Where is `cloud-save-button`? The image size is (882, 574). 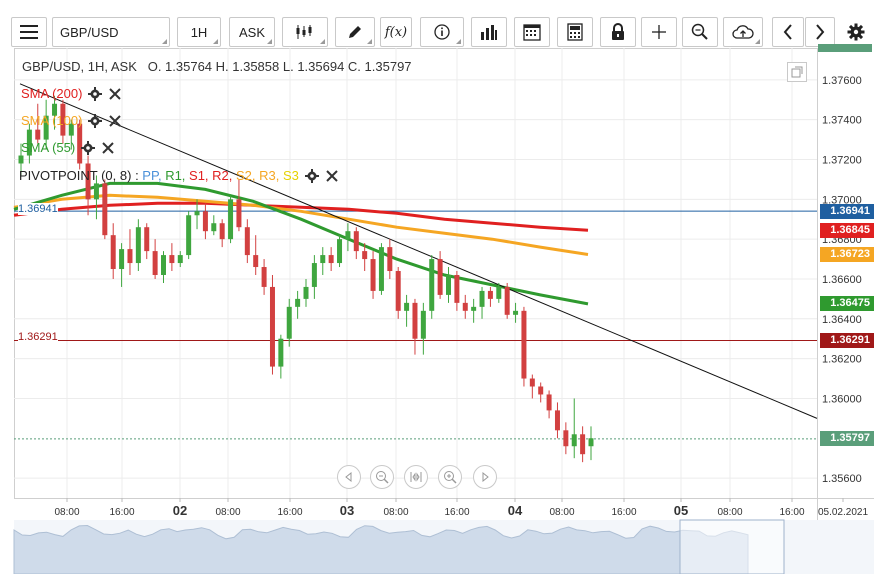
cloud-save-button is located at coordinates (743, 32).